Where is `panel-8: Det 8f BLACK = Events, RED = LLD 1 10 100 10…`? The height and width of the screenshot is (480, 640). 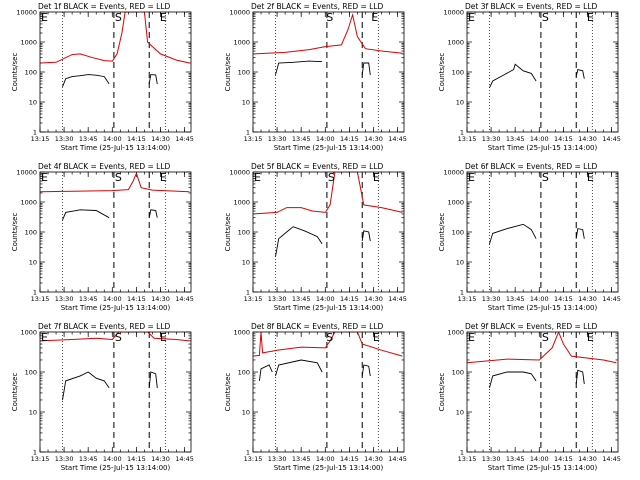 panel-8: Det 8f BLACK = Events, RED = LLD 1 10 100 10… is located at coordinates (315, 397).